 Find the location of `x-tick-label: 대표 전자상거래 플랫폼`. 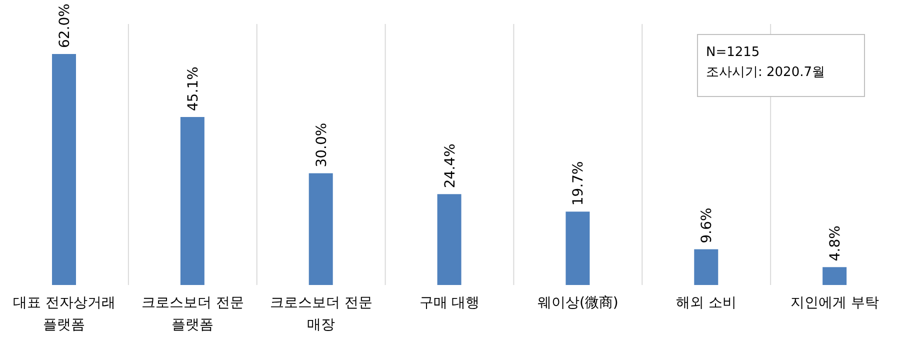

x-tick-label: 대표 전자상거래 플랫폼 is located at coordinates (64, 314).